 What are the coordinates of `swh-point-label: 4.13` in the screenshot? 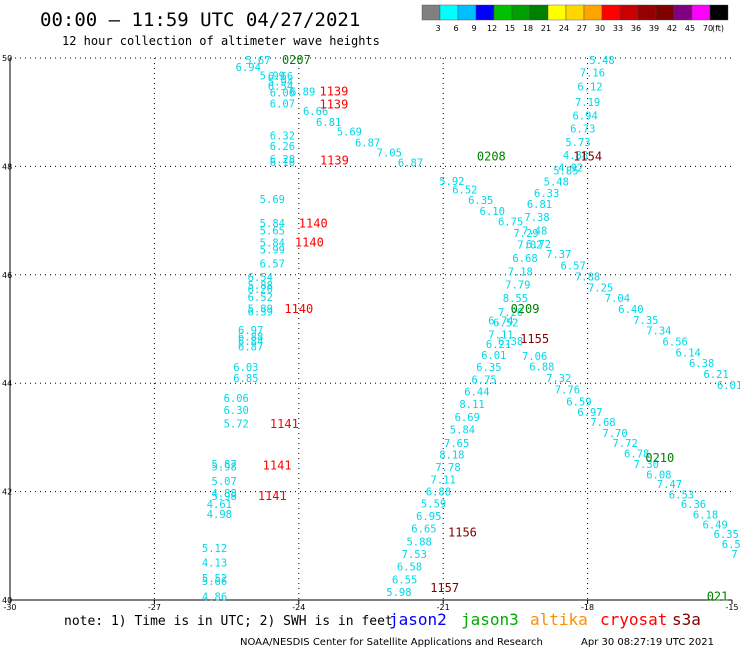 It's located at (214, 564).